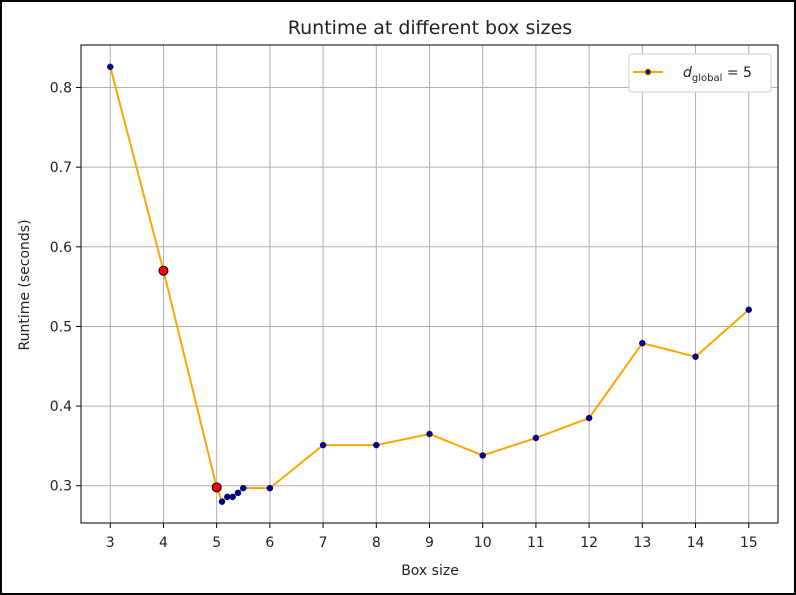 This screenshot has width=796, height=595. Describe the element at coordinates (687, 73) in the screenshot. I see `legend-symbol: d` at that location.